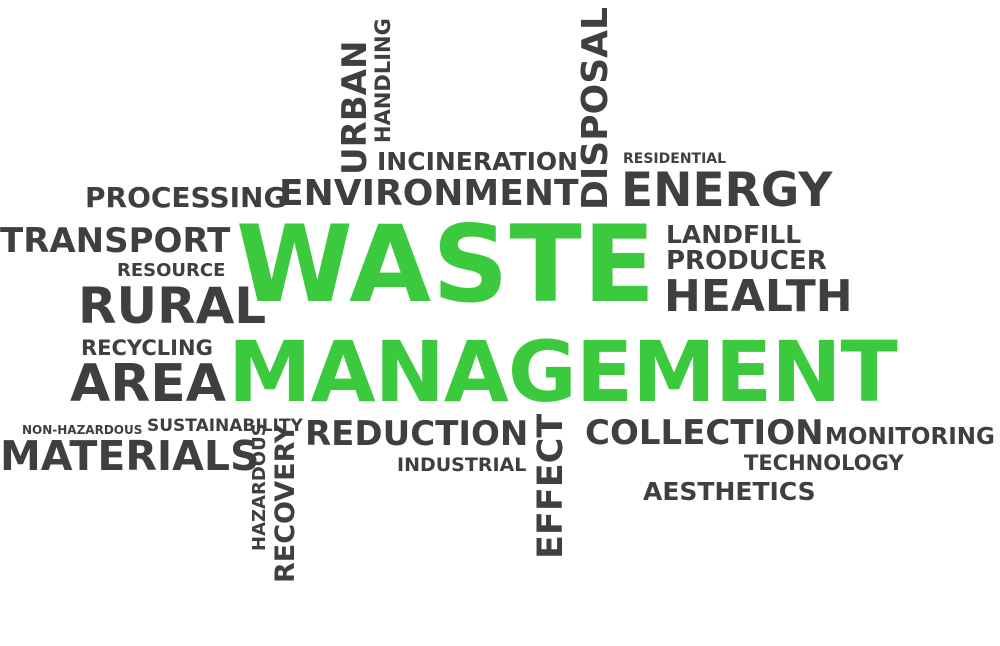 The width and height of the screenshot is (1000, 646). I want to click on word-collection: COLLECTION, so click(704, 433).